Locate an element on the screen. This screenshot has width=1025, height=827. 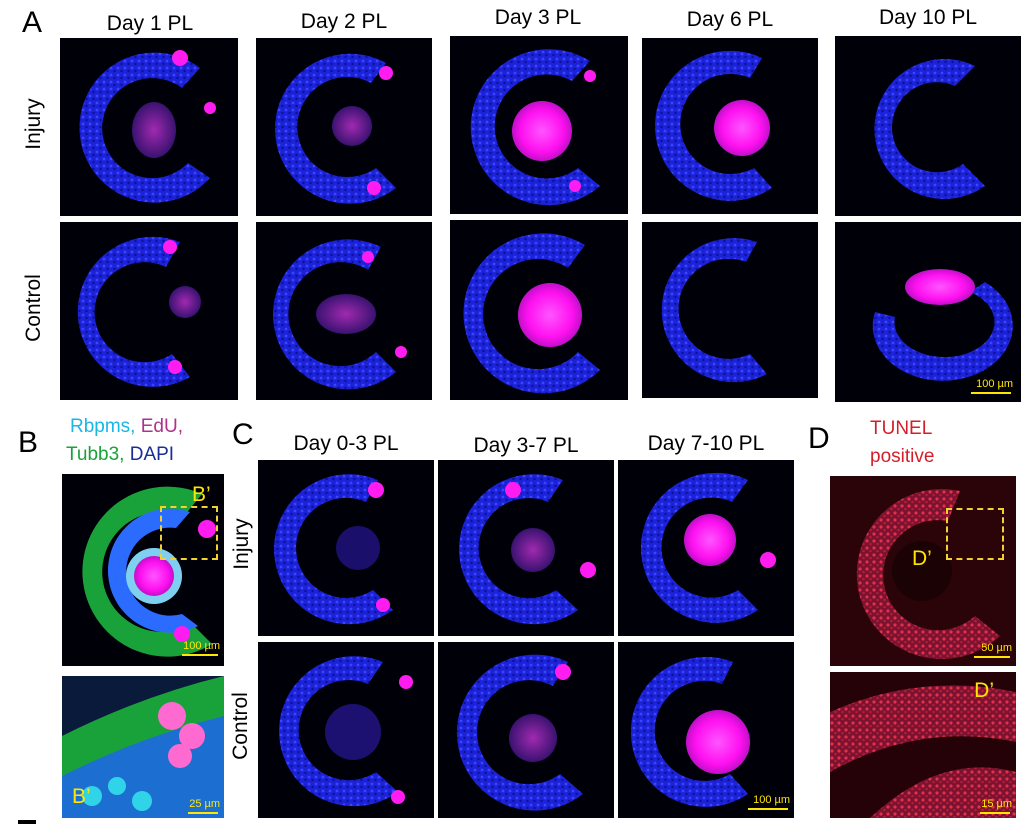
scale-bar-b-main is located at coordinates (200, 655).